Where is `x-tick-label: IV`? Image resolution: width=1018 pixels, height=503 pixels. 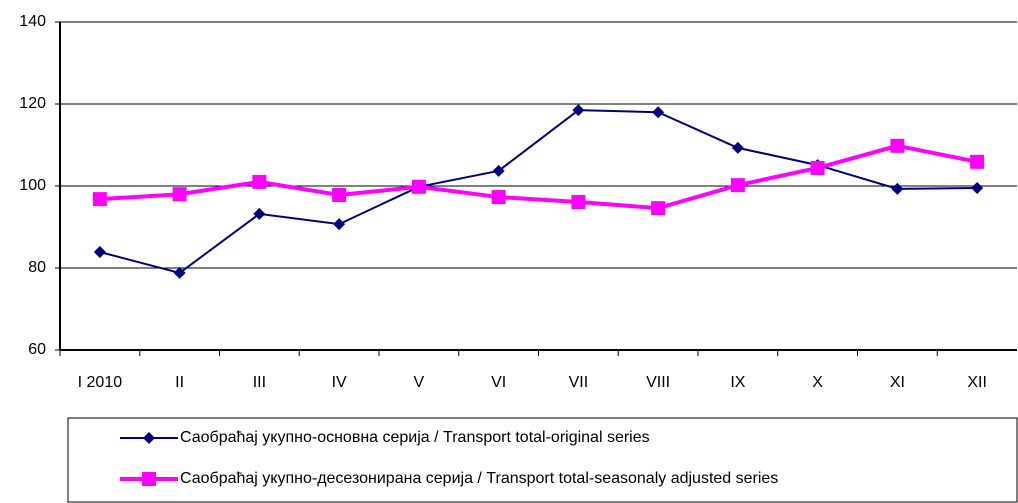
x-tick-label: IV is located at coordinates (339, 382).